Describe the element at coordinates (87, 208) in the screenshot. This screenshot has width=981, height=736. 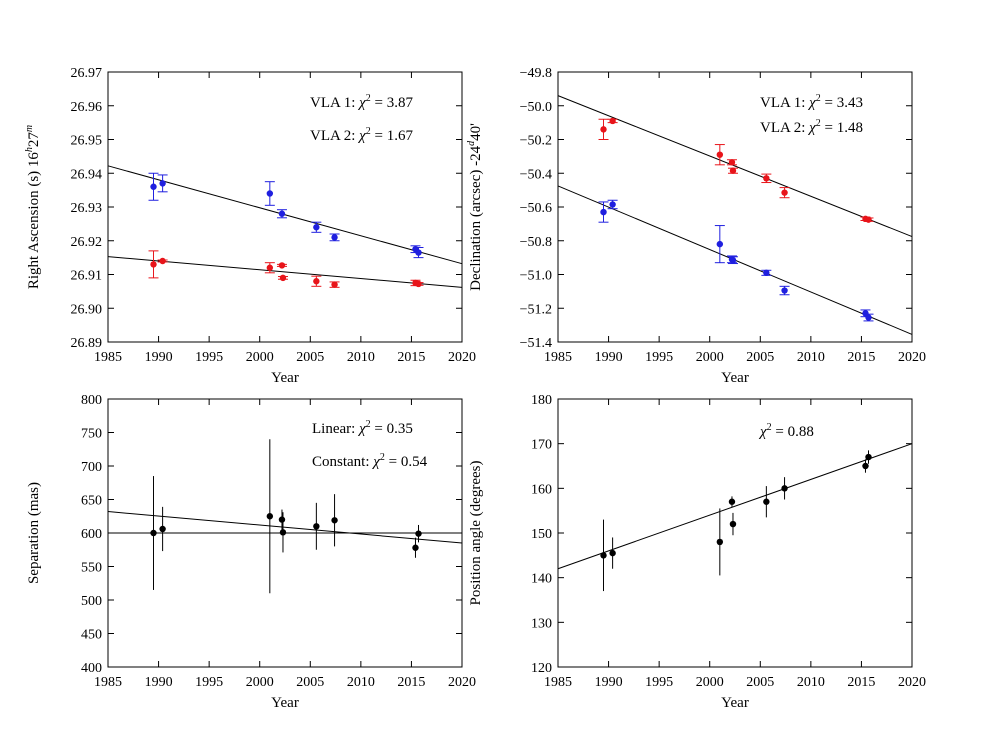
I see `y-tick-label: 26.93` at that location.